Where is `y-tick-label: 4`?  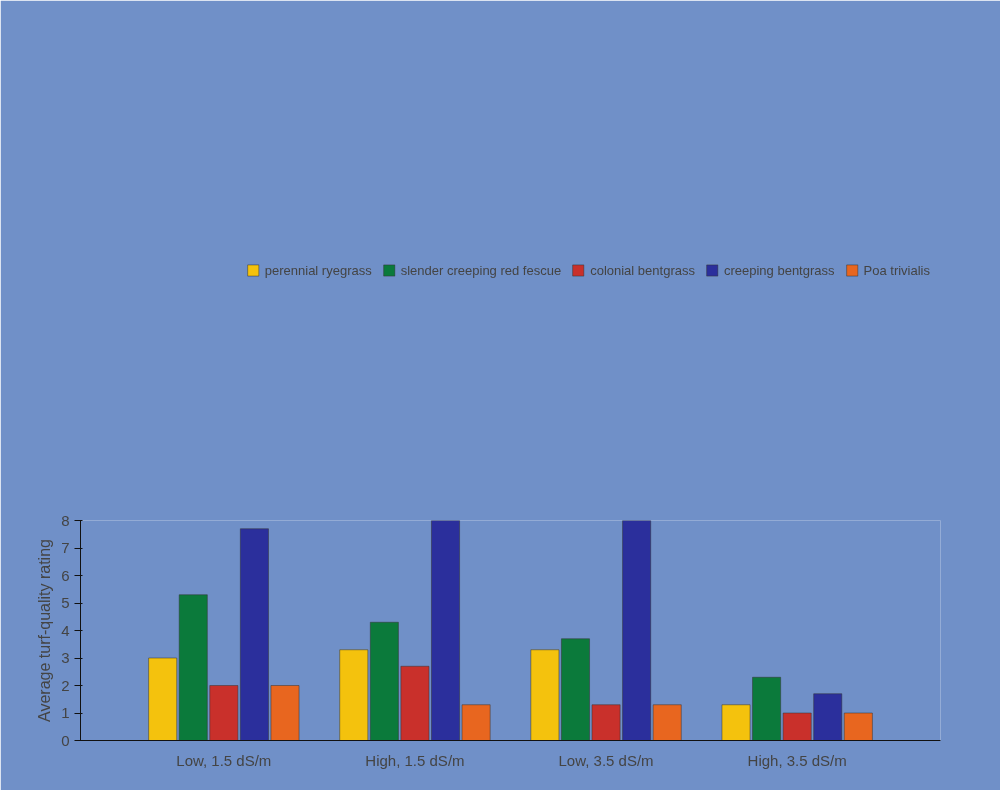
y-tick-label: 4 is located at coordinates (65, 630).